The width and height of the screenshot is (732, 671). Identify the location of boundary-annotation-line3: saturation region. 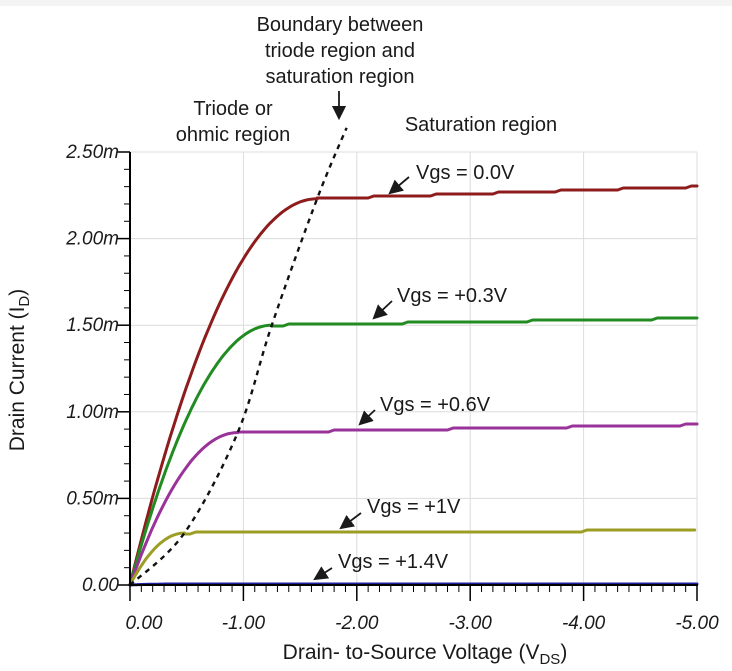
(340, 77).